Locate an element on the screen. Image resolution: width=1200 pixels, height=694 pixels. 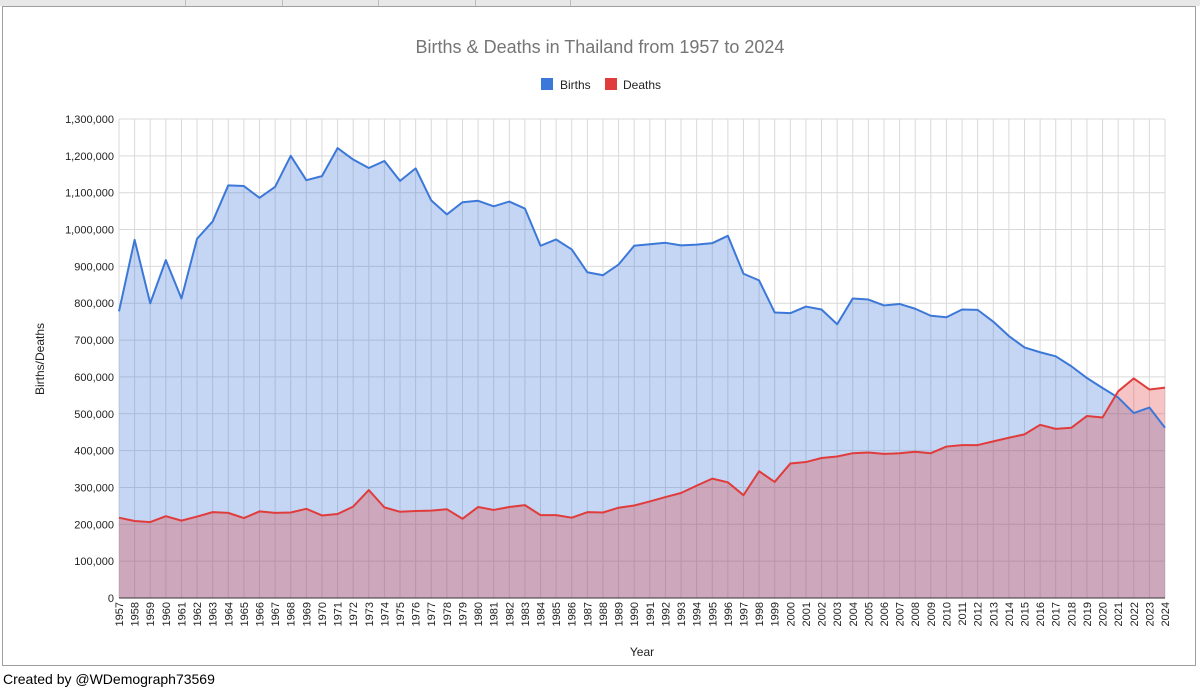
x-tick-label: 1990 is located at coordinates (635, 614).